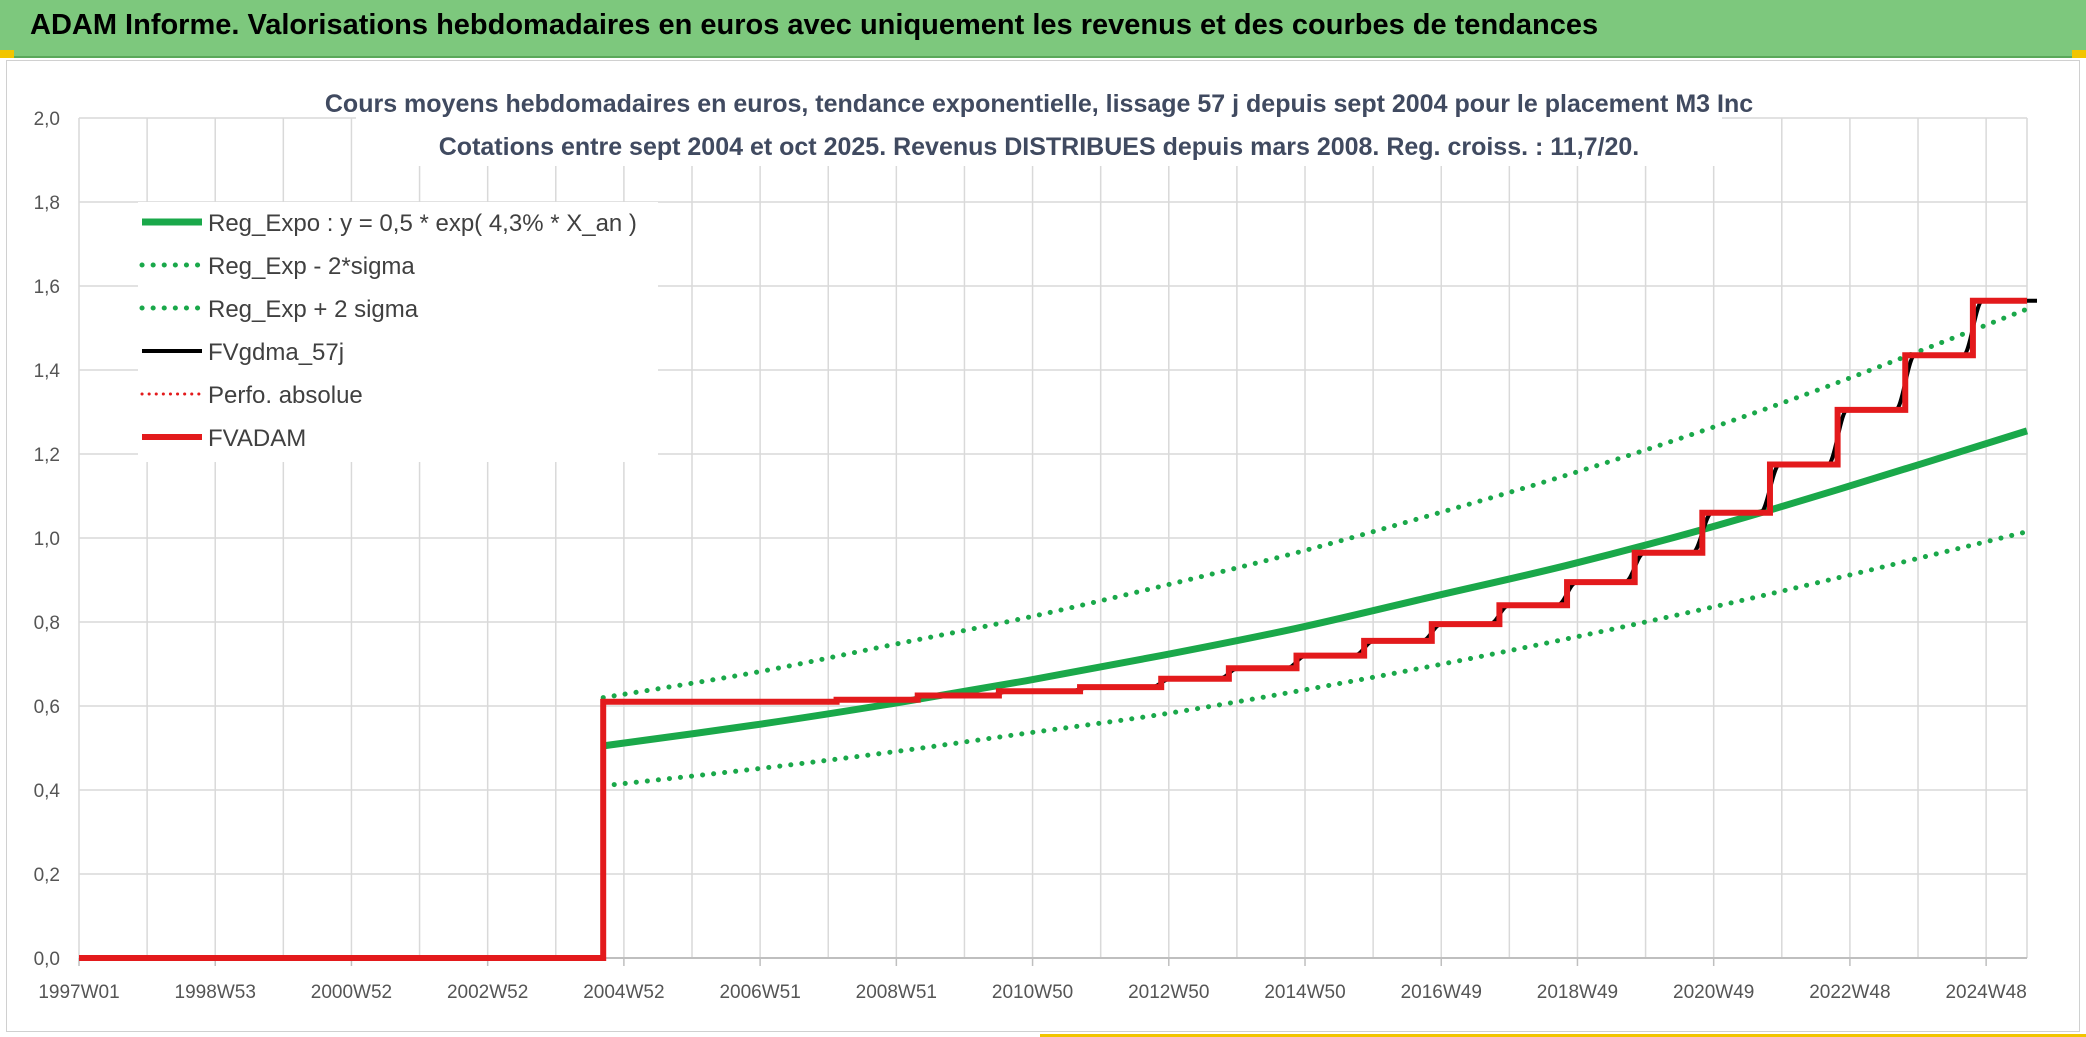  Describe the element at coordinates (47, 707) in the screenshot. I see `y-tick-label-3: 0,6` at that location.